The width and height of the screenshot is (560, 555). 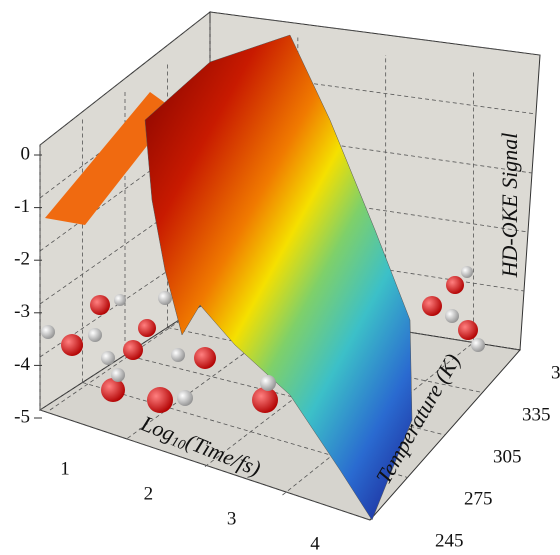 What do you see at coordinates (149, 493) in the screenshot?
I see `x-tick-label: 2` at bounding box center [149, 493].